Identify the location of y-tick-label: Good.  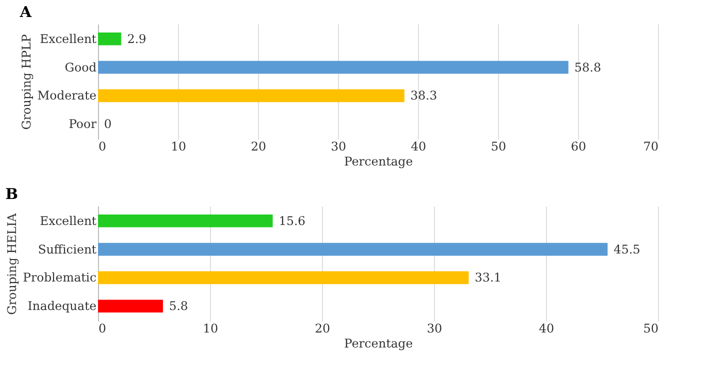
(80, 67).